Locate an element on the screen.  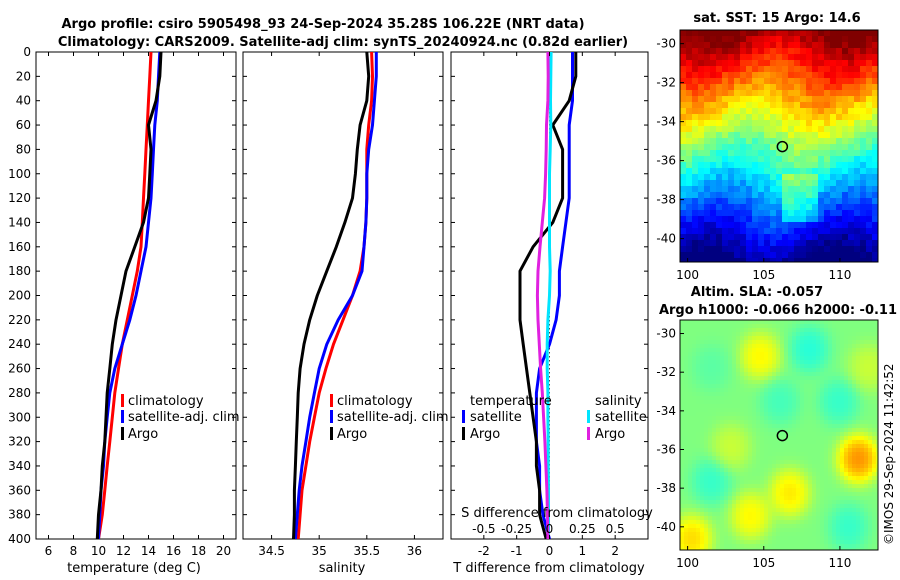
x-tick-label: 8 is located at coordinates (74, 551).